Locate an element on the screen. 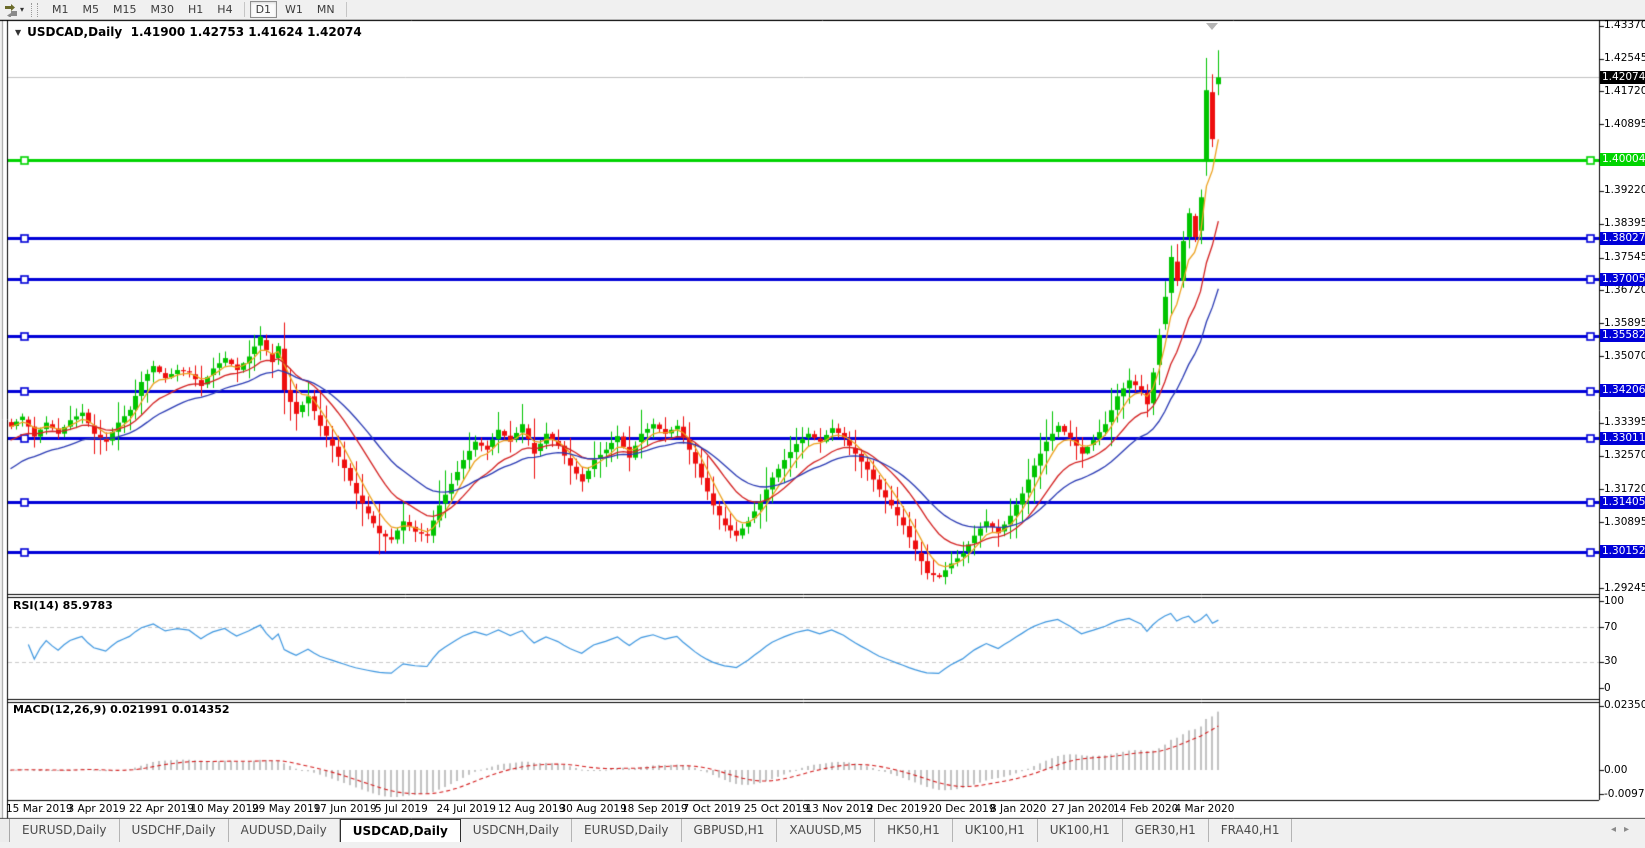 This screenshot has height=848, width=1645. timeframe-buttons: M1 M5 M15 M30 H1 H4 D1 W1 MN is located at coordinates (198, 9).